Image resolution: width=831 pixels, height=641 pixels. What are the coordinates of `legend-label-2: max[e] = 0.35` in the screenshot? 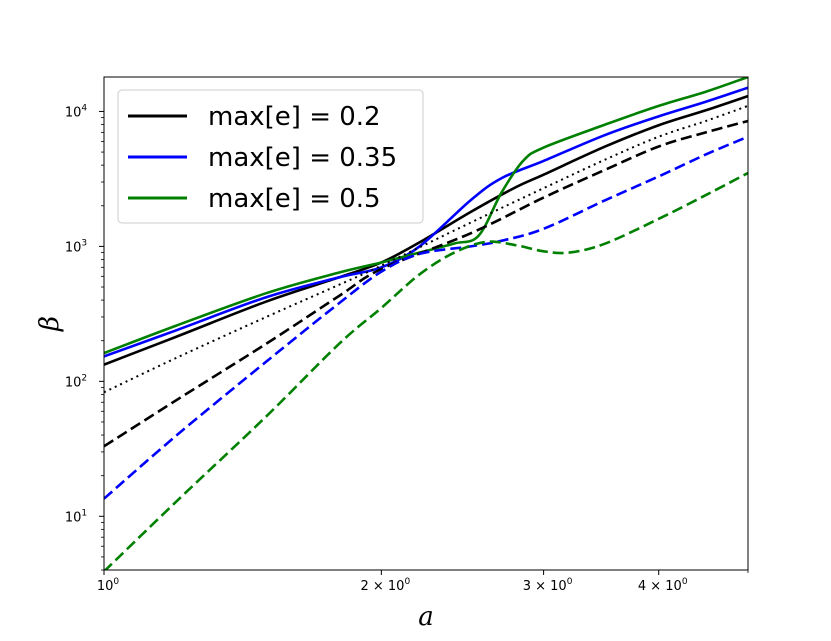 It's located at (302, 158).